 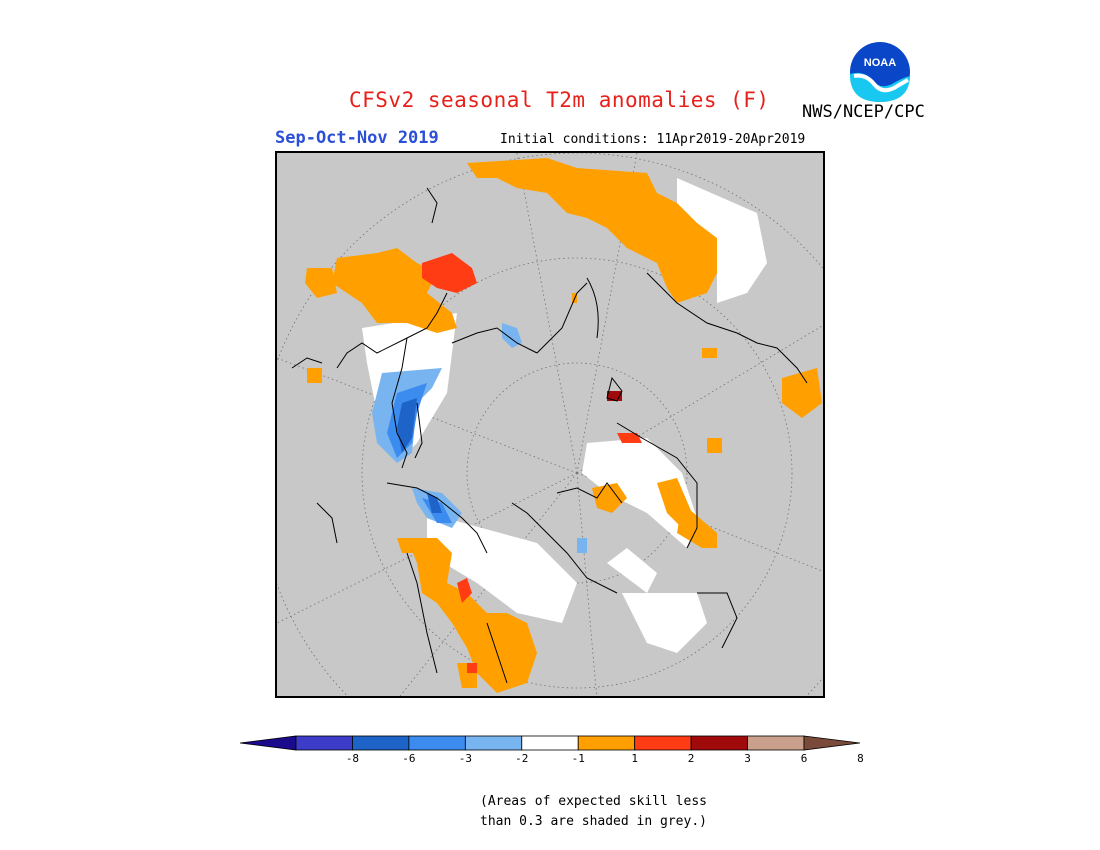 I want to click on colorbar-tick-label: -6, so click(x=409, y=758).